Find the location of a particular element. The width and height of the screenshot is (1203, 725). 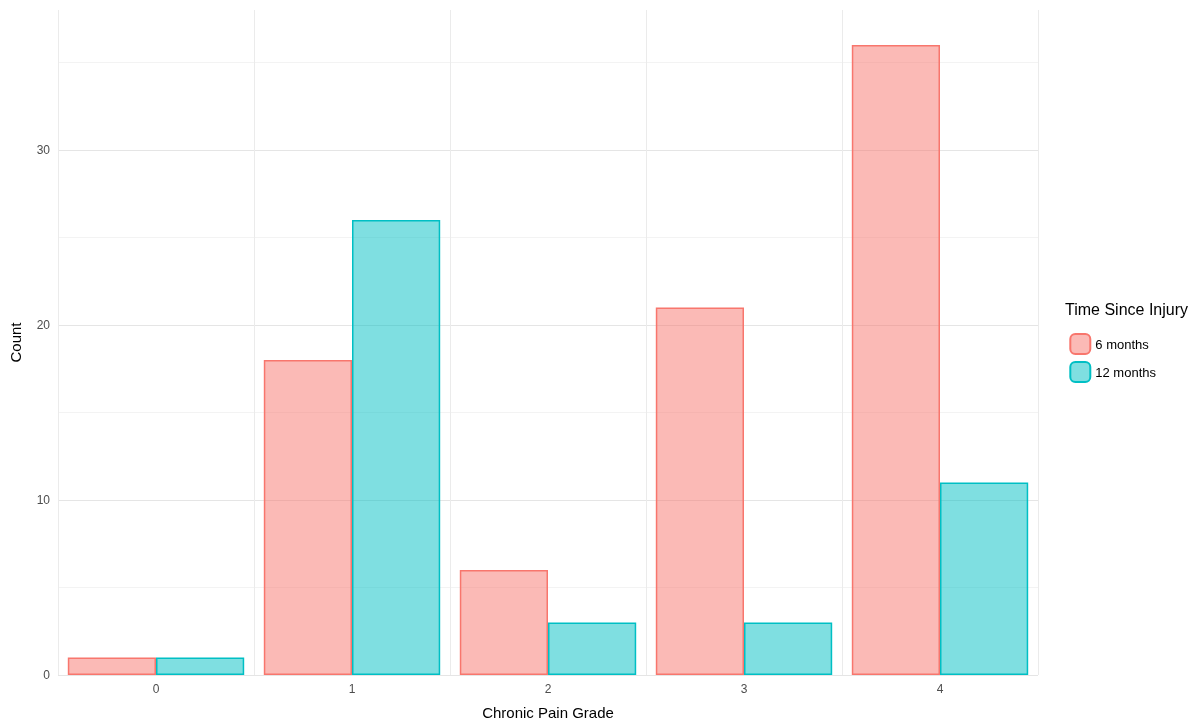

legend-label: 6 months is located at coordinates (1122, 344).